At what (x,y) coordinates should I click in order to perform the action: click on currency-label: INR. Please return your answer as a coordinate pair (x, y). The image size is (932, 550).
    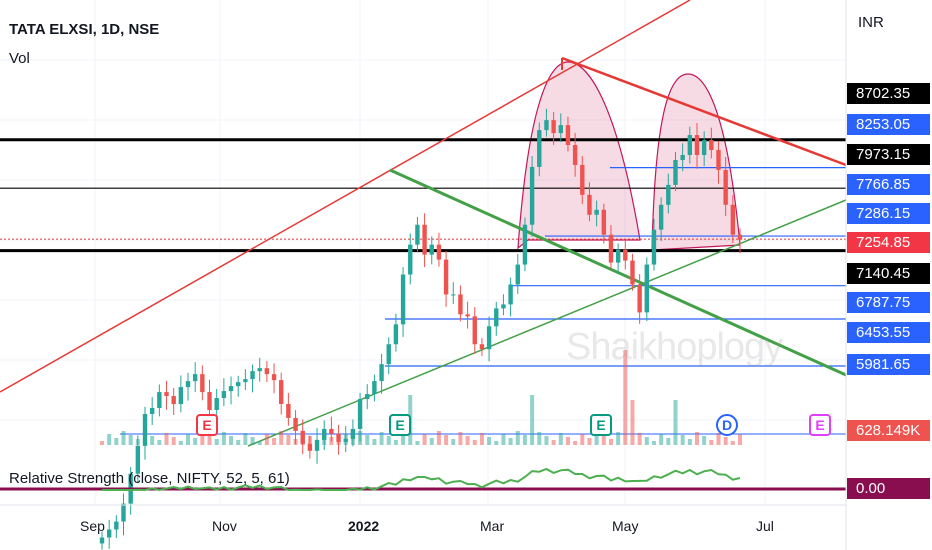
    Looking at the image, I should click on (871, 22).